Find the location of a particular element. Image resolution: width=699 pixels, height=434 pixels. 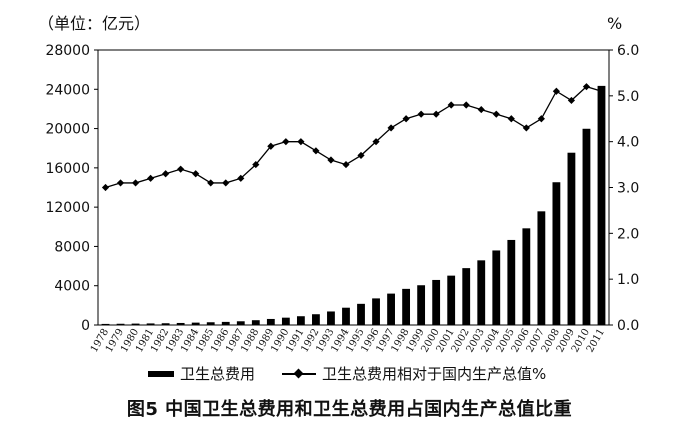

right-tick-label: 1.0 is located at coordinates (628, 280).